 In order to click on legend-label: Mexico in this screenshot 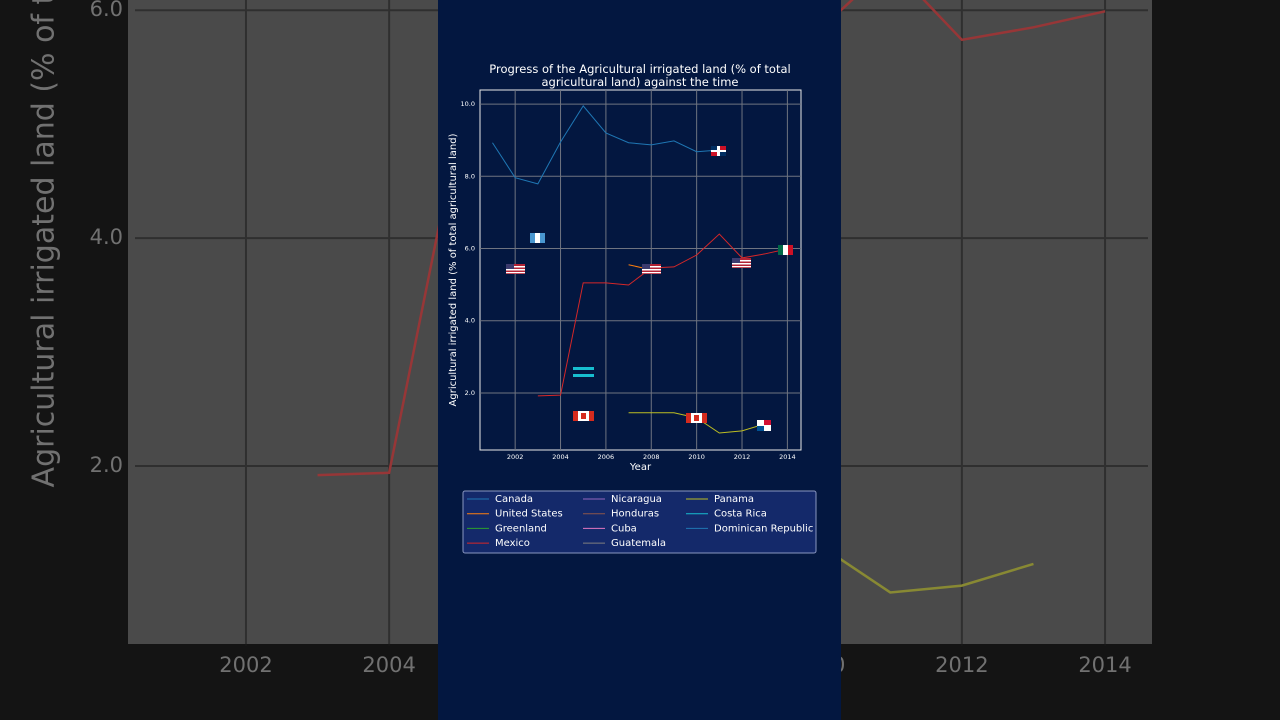, I will do `click(512, 543)`.